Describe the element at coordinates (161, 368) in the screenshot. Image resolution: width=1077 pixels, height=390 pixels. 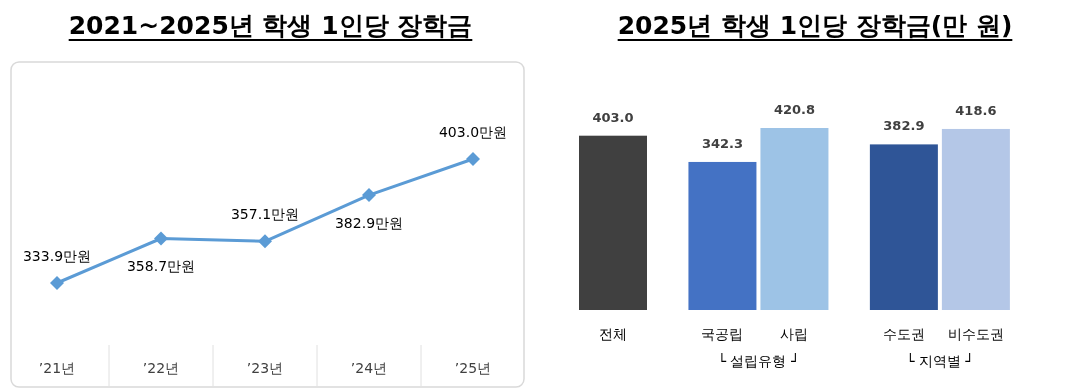
I see `x-tick-label: ’22년` at that location.